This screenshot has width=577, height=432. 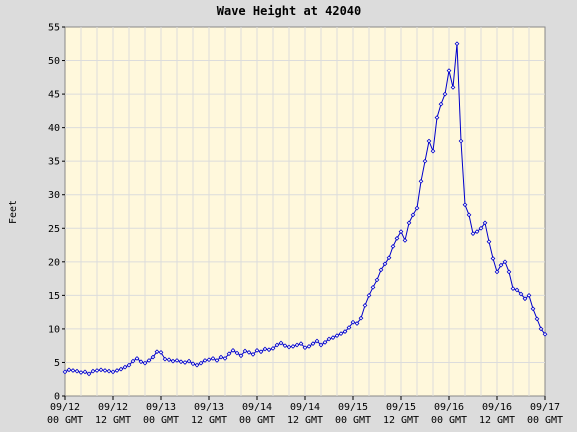 I want to click on y-tick-label: 40, so click(x=54, y=128).